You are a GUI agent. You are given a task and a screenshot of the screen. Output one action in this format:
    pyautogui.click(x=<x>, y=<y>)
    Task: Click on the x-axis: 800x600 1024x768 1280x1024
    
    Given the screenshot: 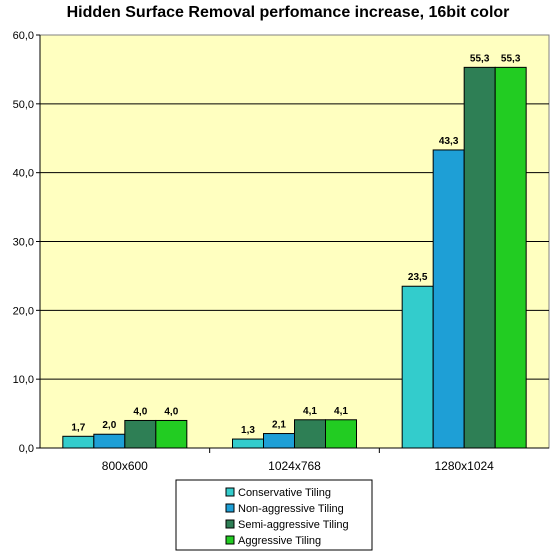 What is the action you would take?
    pyautogui.click(x=294, y=460)
    